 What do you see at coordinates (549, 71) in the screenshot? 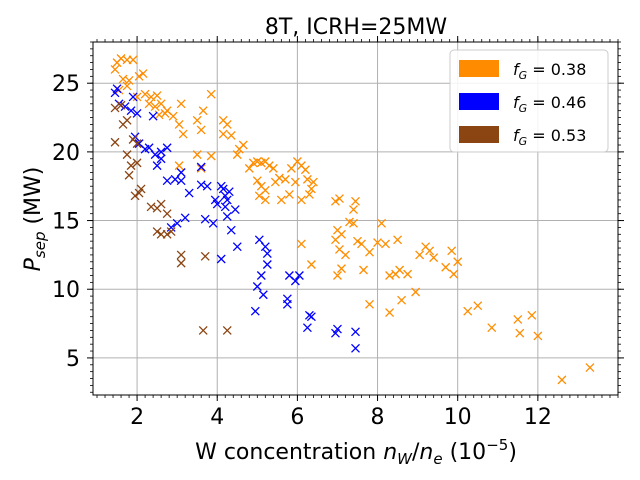
I see `legend-label-fg-038: fG = 0.38` at bounding box center [549, 71].